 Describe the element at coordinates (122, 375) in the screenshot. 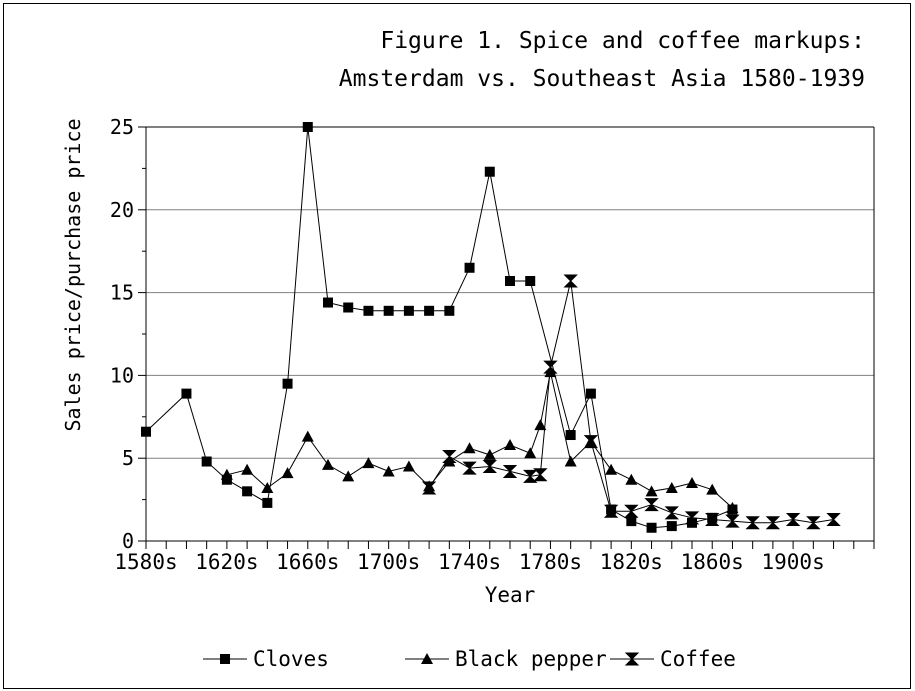

I see `y-tick-label: 10` at that location.